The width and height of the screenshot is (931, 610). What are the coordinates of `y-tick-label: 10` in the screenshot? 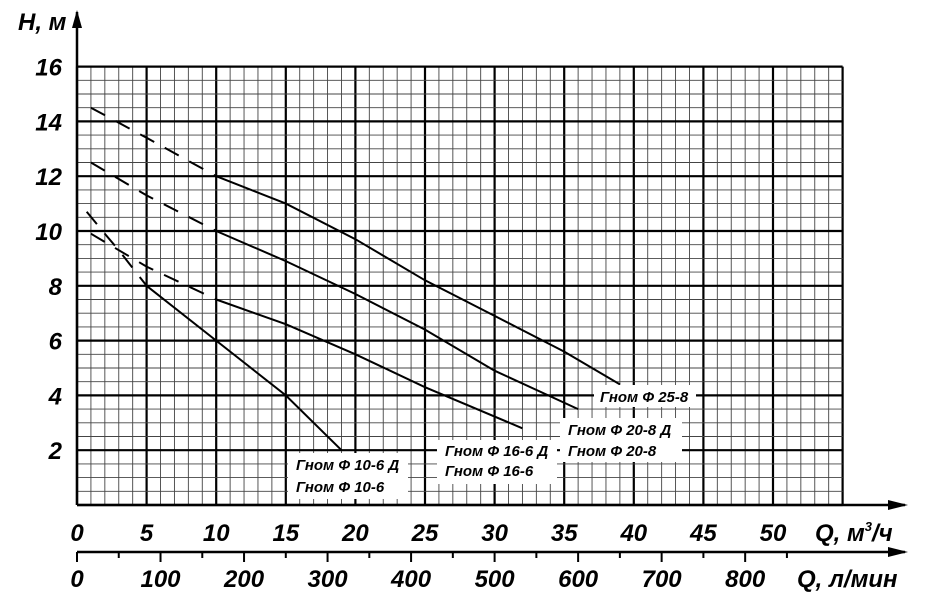 It's located at (48, 232).